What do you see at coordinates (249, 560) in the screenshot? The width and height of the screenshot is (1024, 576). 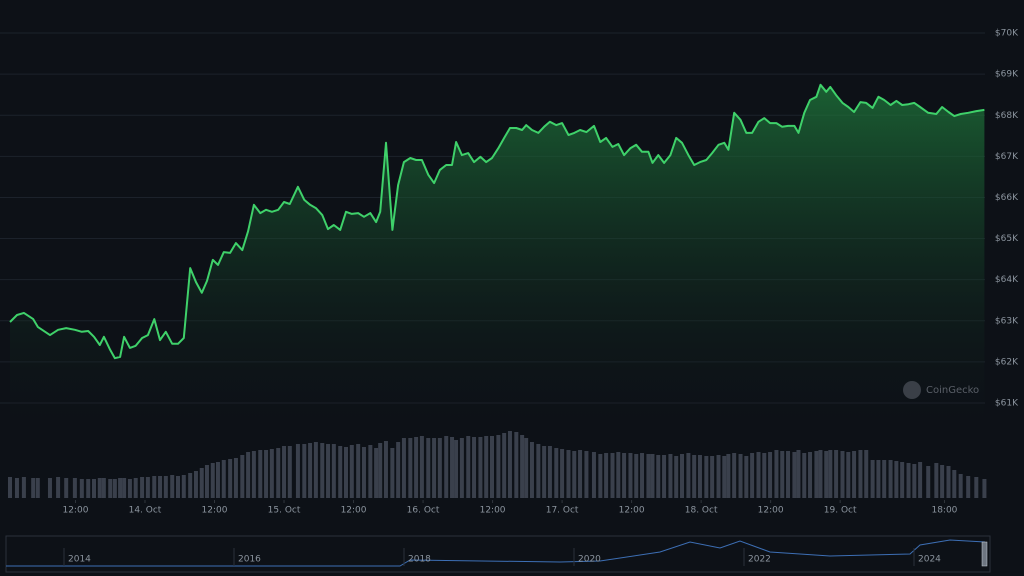 I see `navigator-label: 2016` at bounding box center [249, 560].